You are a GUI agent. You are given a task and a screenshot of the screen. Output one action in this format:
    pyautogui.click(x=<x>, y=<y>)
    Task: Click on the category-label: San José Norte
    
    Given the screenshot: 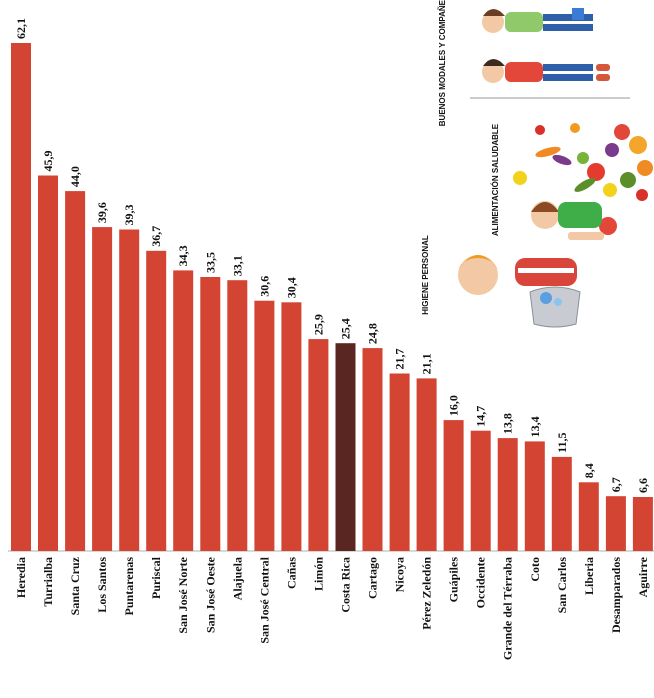 What is the action you would take?
    pyautogui.click(x=183, y=594)
    